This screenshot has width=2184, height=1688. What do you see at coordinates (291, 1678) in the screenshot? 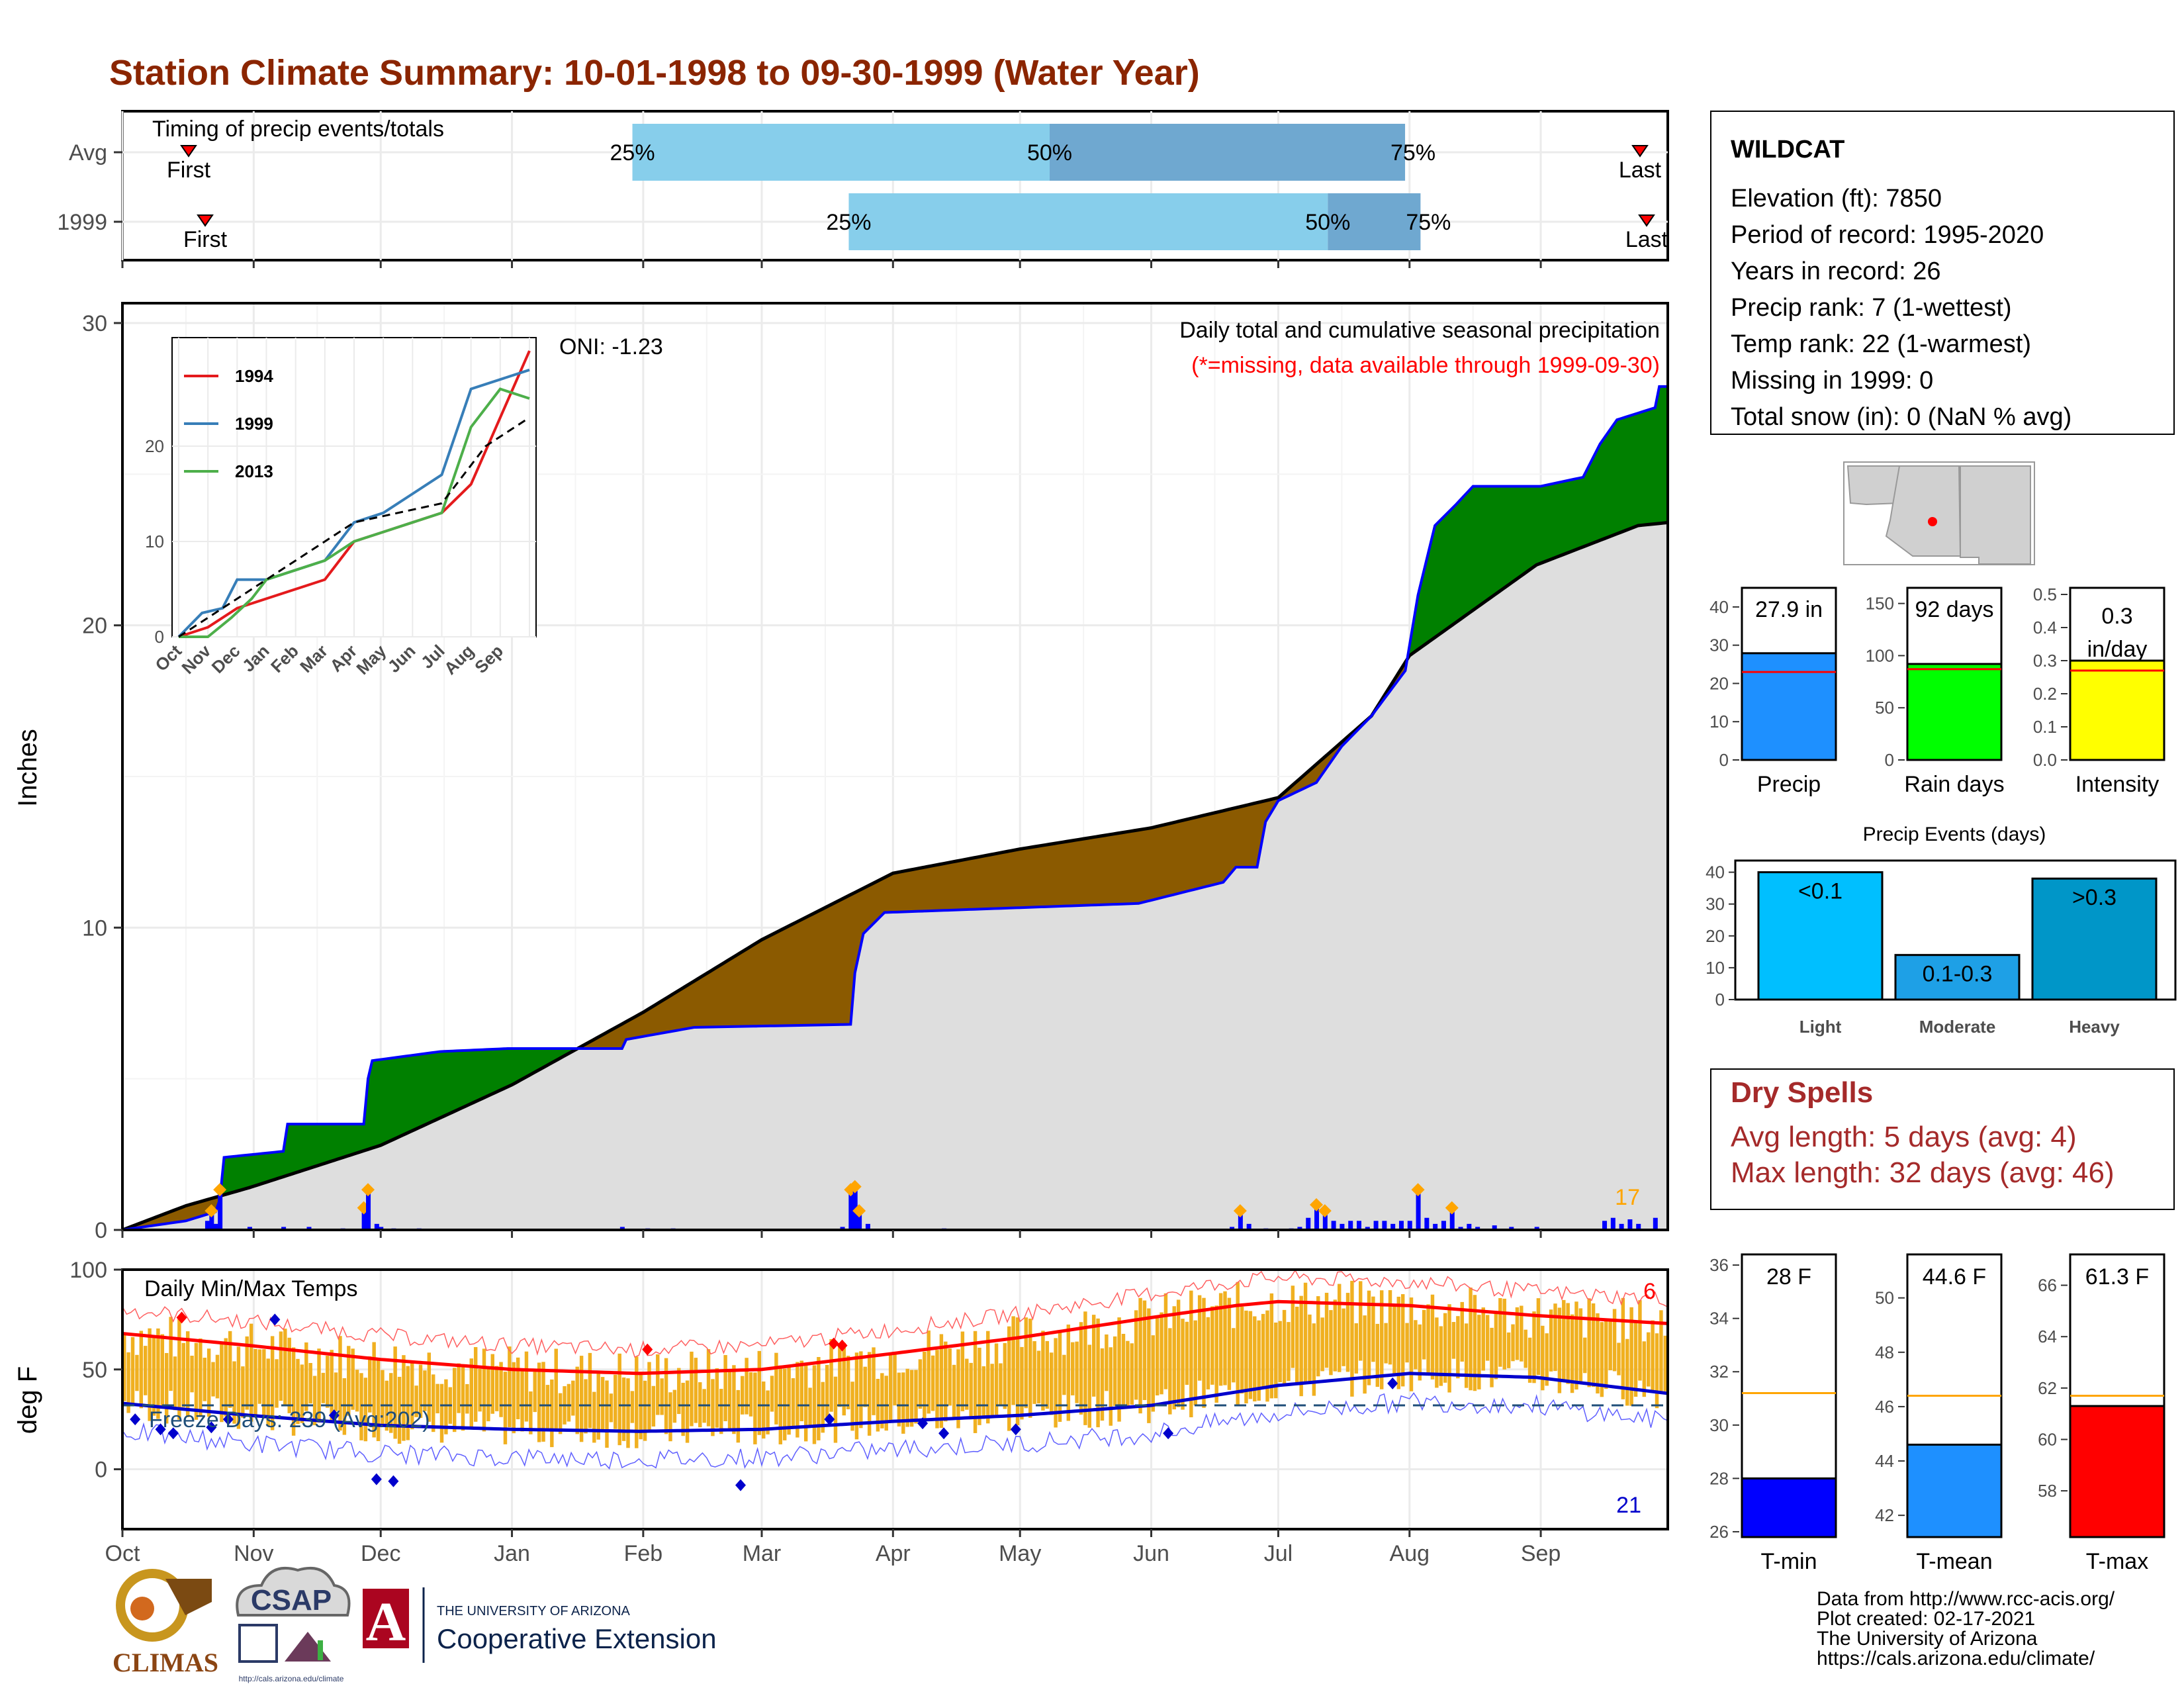
I see `csap-url: http://cals.arizona.edu/climate` at bounding box center [291, 1678].